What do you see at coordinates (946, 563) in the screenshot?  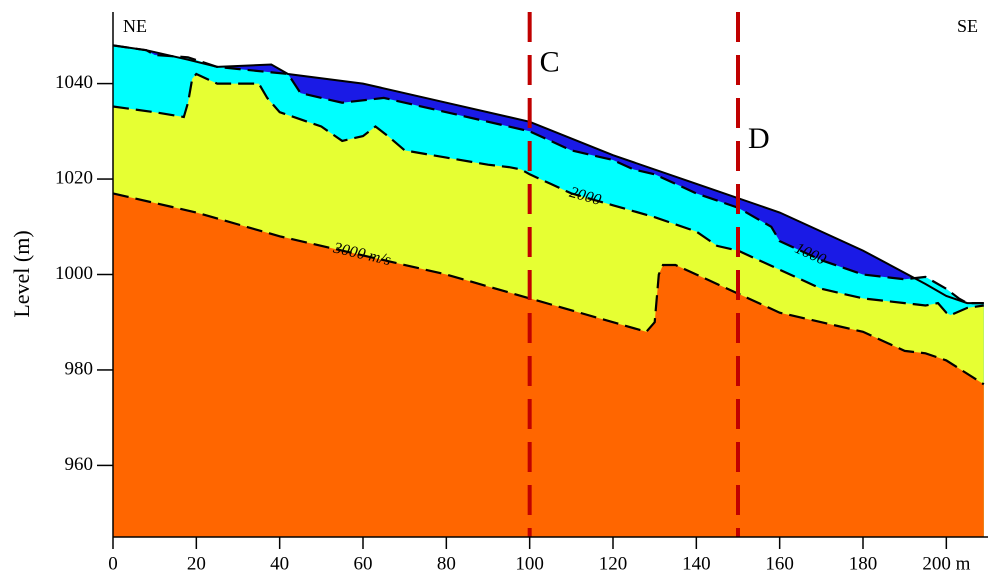 I see `x-tick-label: 200 m` at bounding box center [946, 563].